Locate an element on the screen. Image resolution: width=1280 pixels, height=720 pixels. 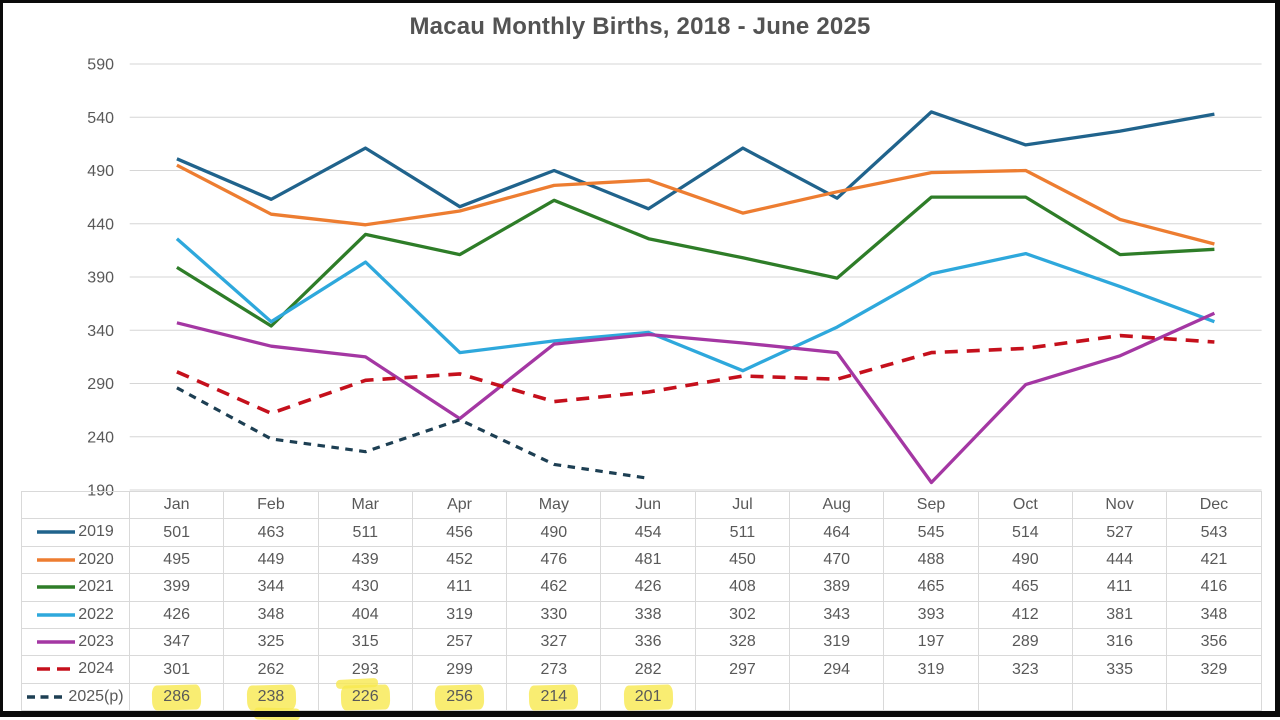
table-cell: 481 is located at coordinates (648, 560).